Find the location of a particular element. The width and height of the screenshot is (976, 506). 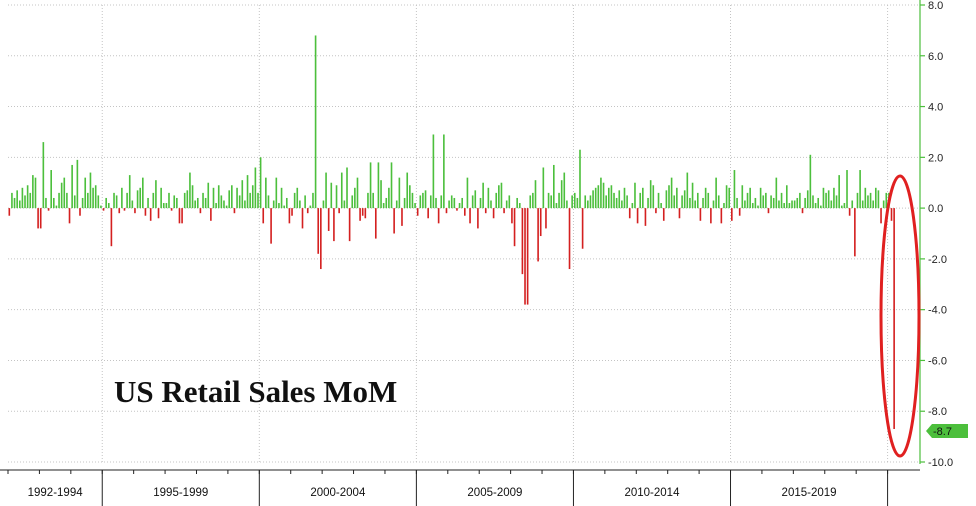

y-tick-label: 0.0 is located at coordinates (935, 209).